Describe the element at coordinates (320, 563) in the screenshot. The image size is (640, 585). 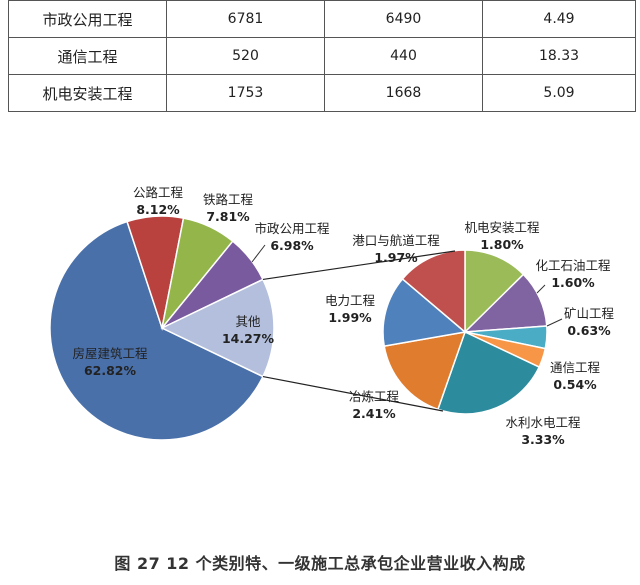
I see `figure-caption: 图 27 12 个类别特、一级施工总承包企业营业收入构成` at that location.